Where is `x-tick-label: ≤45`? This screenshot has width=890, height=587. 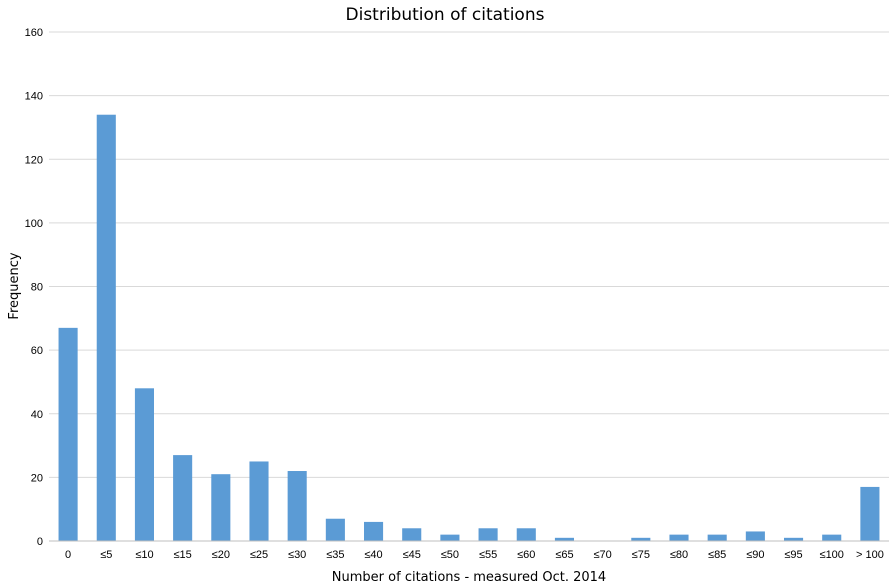 x-tick-label: ≤45 is located at coordinates (412, 555).